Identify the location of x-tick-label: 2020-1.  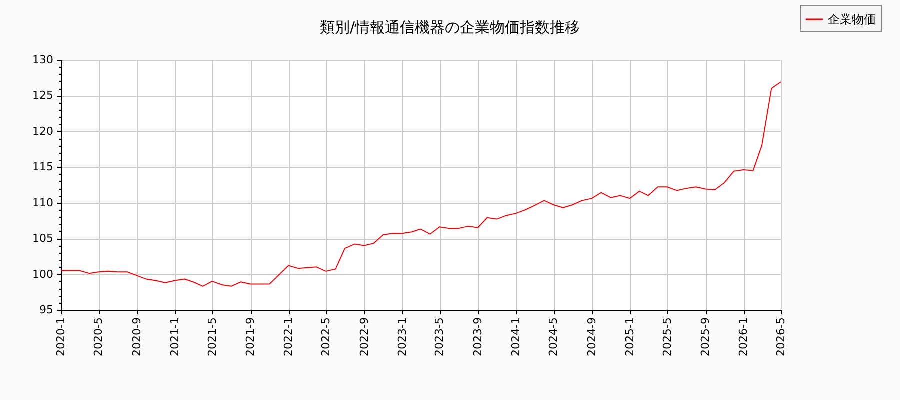
(61, 337).